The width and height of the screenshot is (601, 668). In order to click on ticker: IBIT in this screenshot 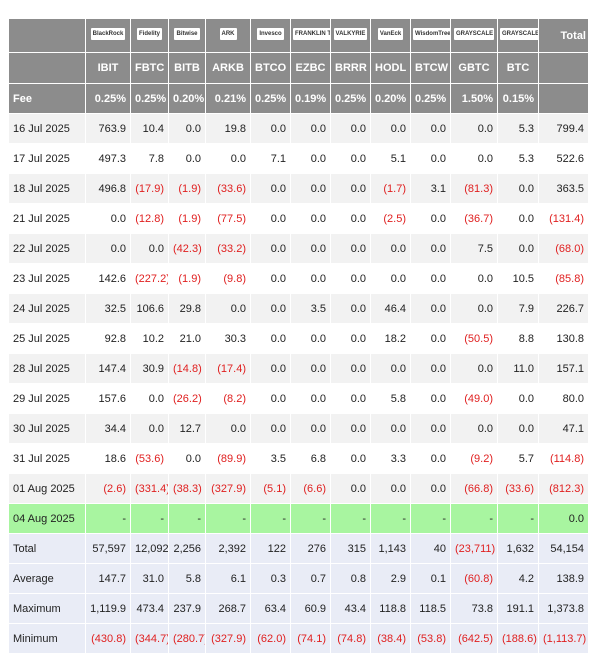, I will do `click(108, 68)`.